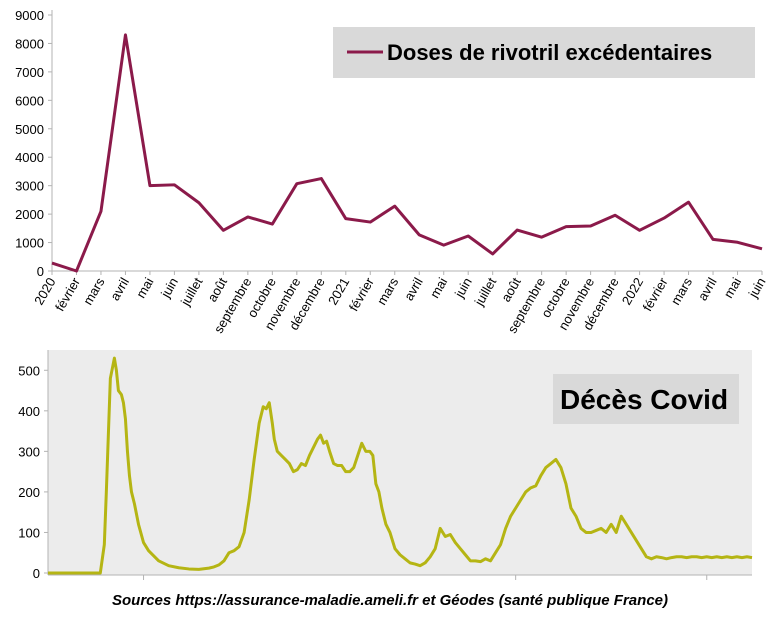 The image size is (780, 617). Describe the element at coordinates (40, 271) in the screenshot. I see `rivotril-y-tick-label: 0` at that location.